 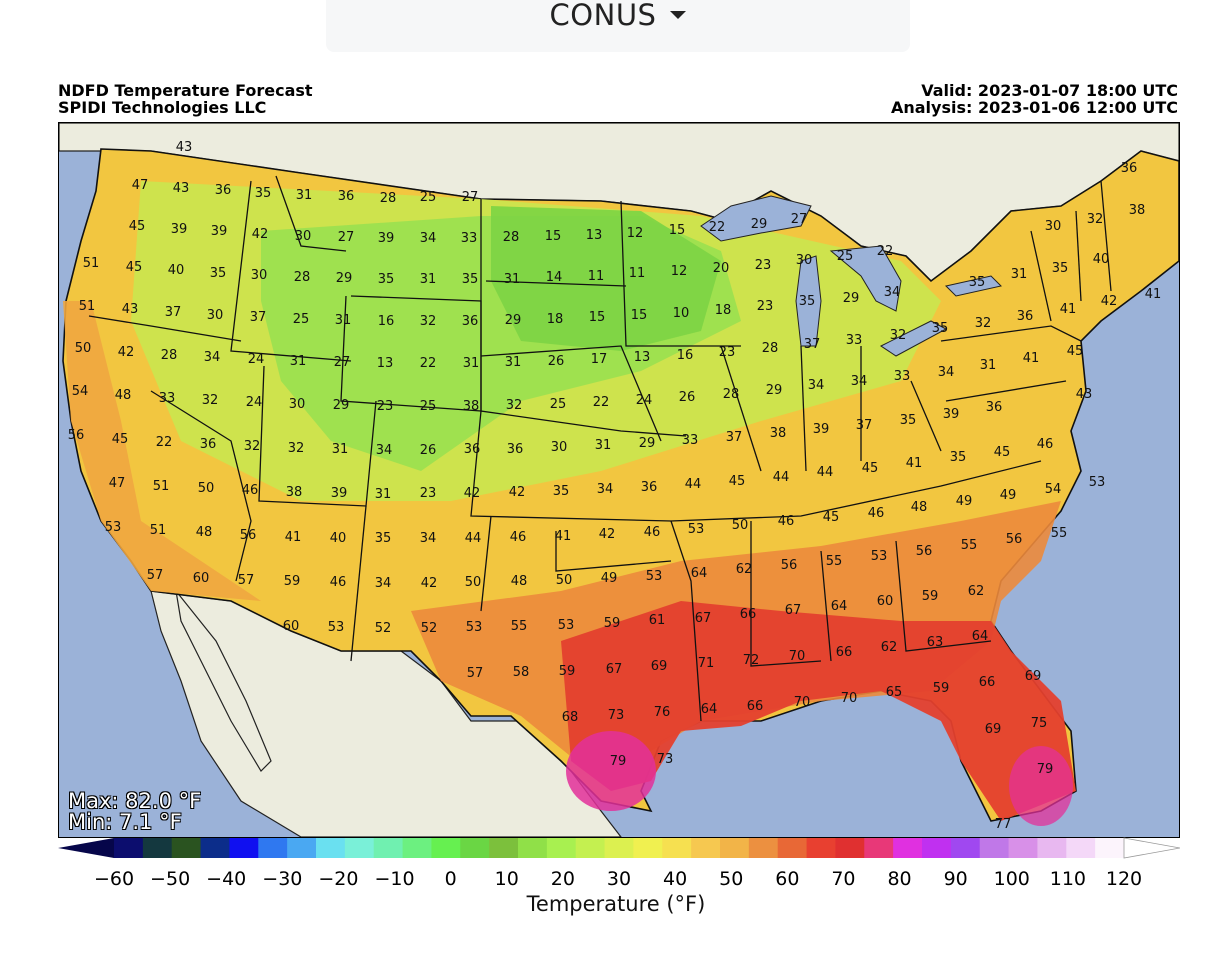 What do you see at coordinates (117, 483) in the screenshot?
I see `temperature-label: 47` at bounding box center [117, 483].